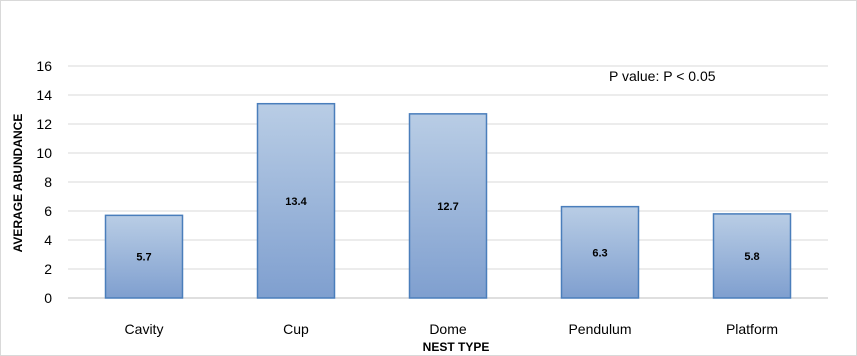 This screenshot has width=857, height=356. What do you see at coordinates (44, 153) in the screenshot?
I see `y-tick-label: 10` at bounding box center [44, 153].